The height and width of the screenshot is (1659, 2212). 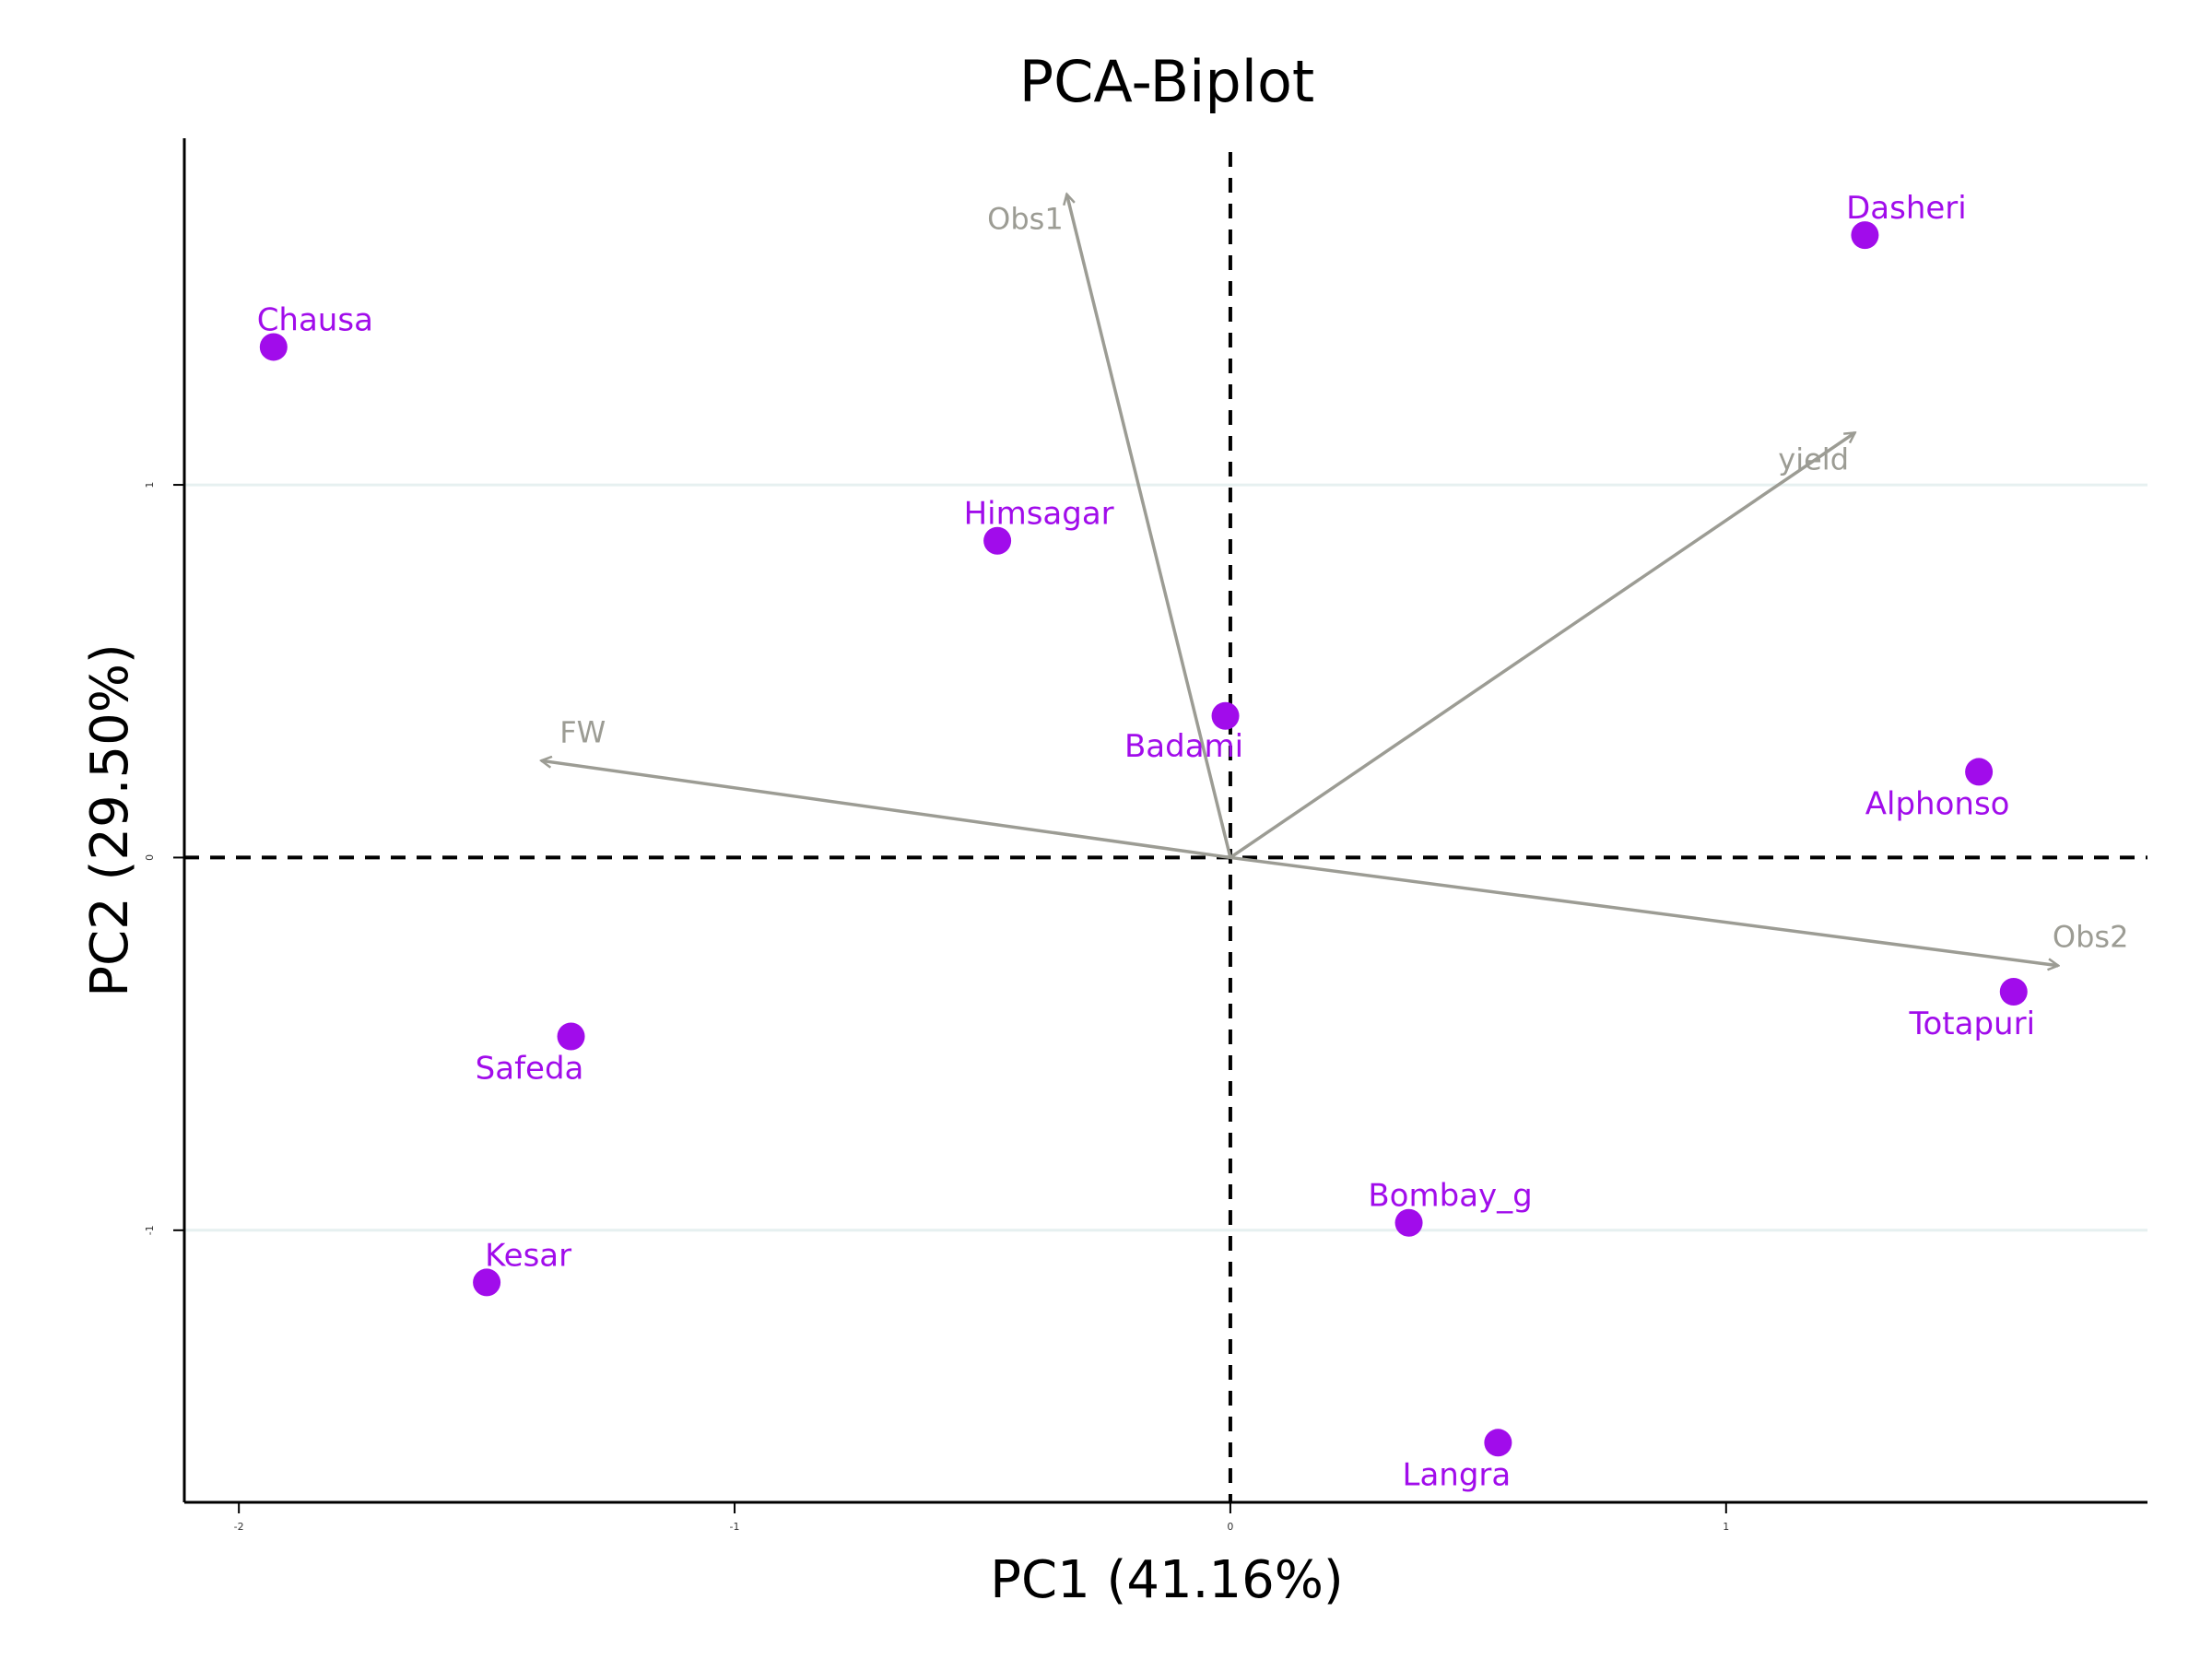 I want to click on x-tick-label: 0, so click(x=1230, y=1527).